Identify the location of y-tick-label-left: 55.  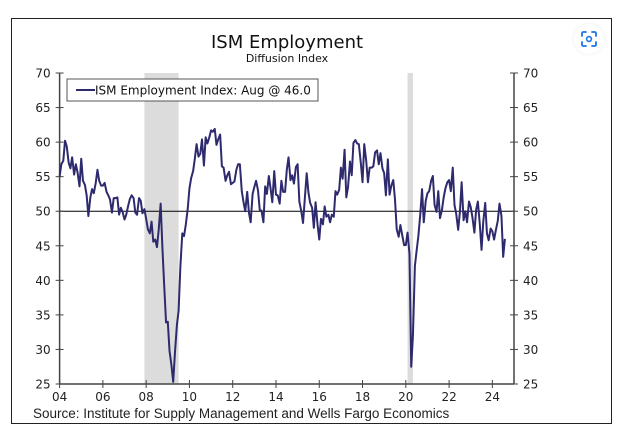
(42, 177).